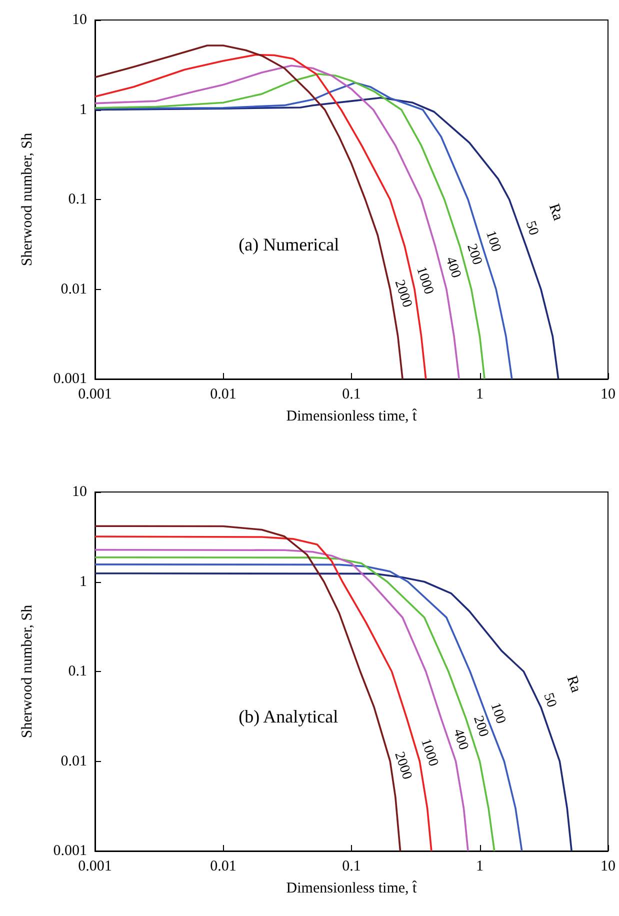  What do you see at coordinates (474, 254) in the screenshot?
I see `text: 200` at bounding box center [474, 254].